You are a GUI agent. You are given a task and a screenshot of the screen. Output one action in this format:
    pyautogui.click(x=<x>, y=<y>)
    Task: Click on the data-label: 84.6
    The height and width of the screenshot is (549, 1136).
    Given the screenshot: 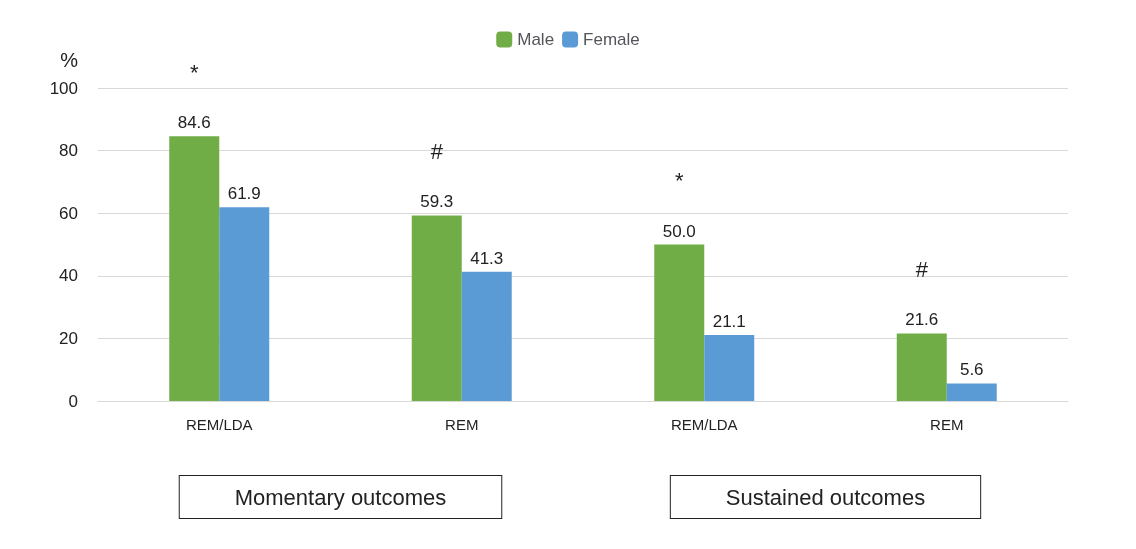 What is the action you would take?
    pyautogui.click(x=194, y=123)
    